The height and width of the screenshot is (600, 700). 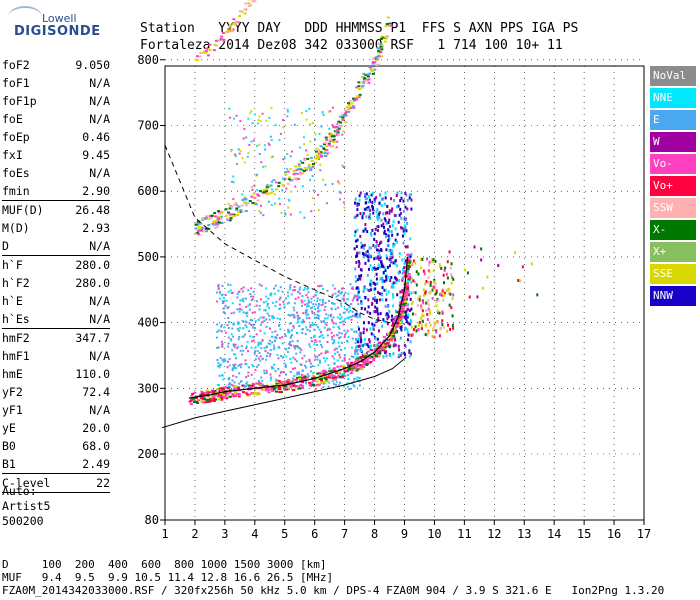 I want to click on x-tick-label: 7, so click(x=344, y=534).